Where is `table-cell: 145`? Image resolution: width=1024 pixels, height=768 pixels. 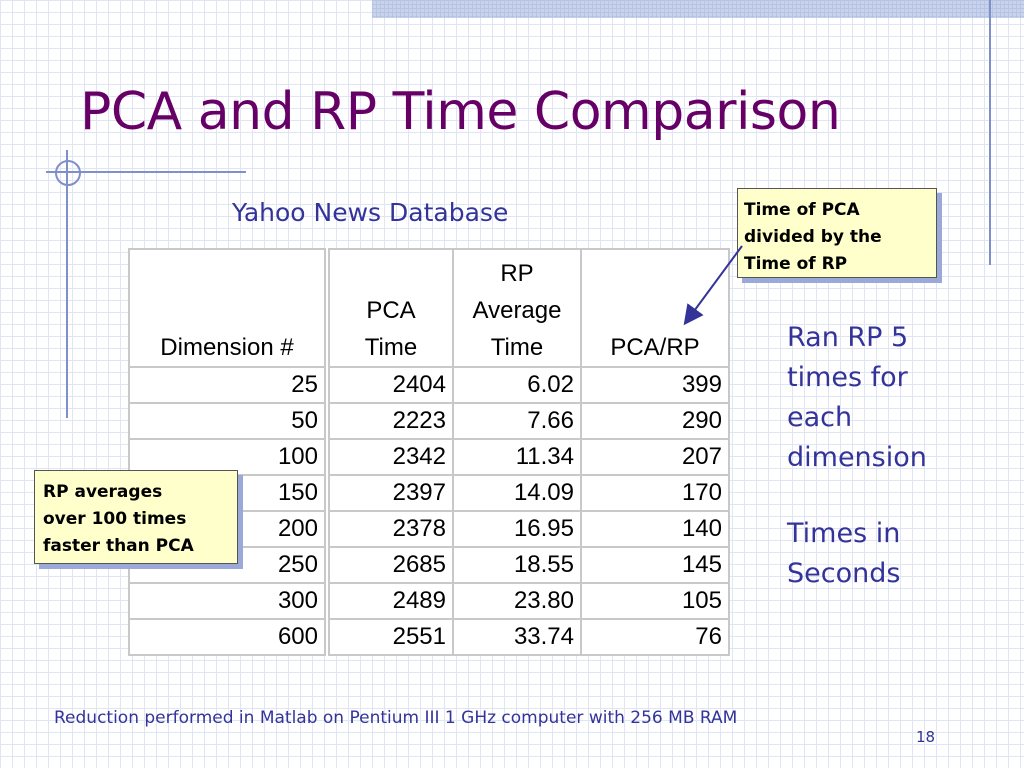 table-cell: 145 is located at coordinates (655, 565).